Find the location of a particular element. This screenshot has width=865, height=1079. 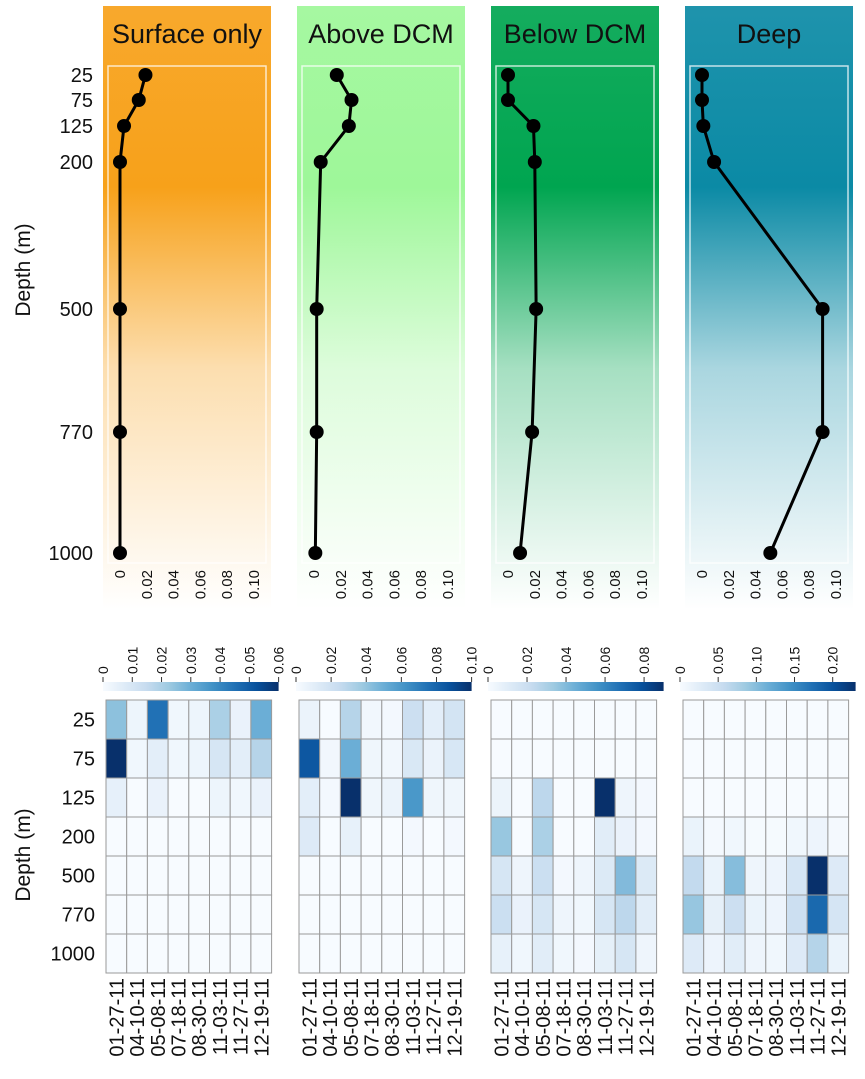

colorbar-tick-label: 0.06 is located at coordinates (605, 660).